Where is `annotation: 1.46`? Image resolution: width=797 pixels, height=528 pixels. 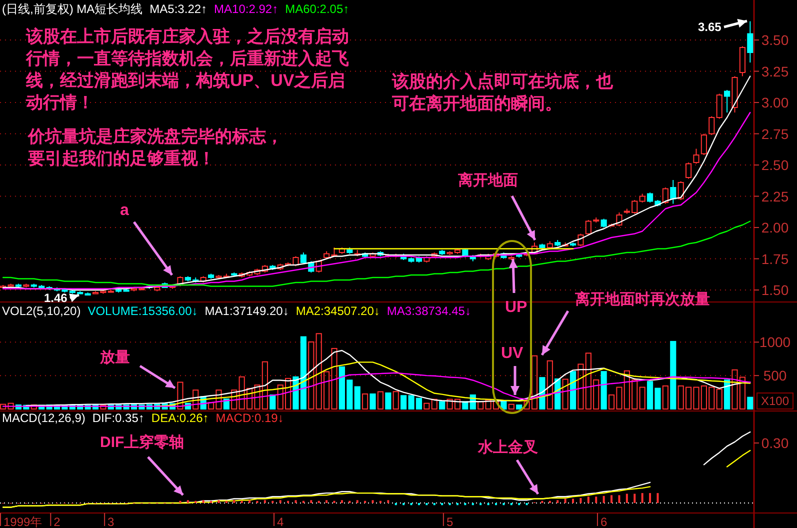
annotation: 1.46 is located at coordinates (56, 298).